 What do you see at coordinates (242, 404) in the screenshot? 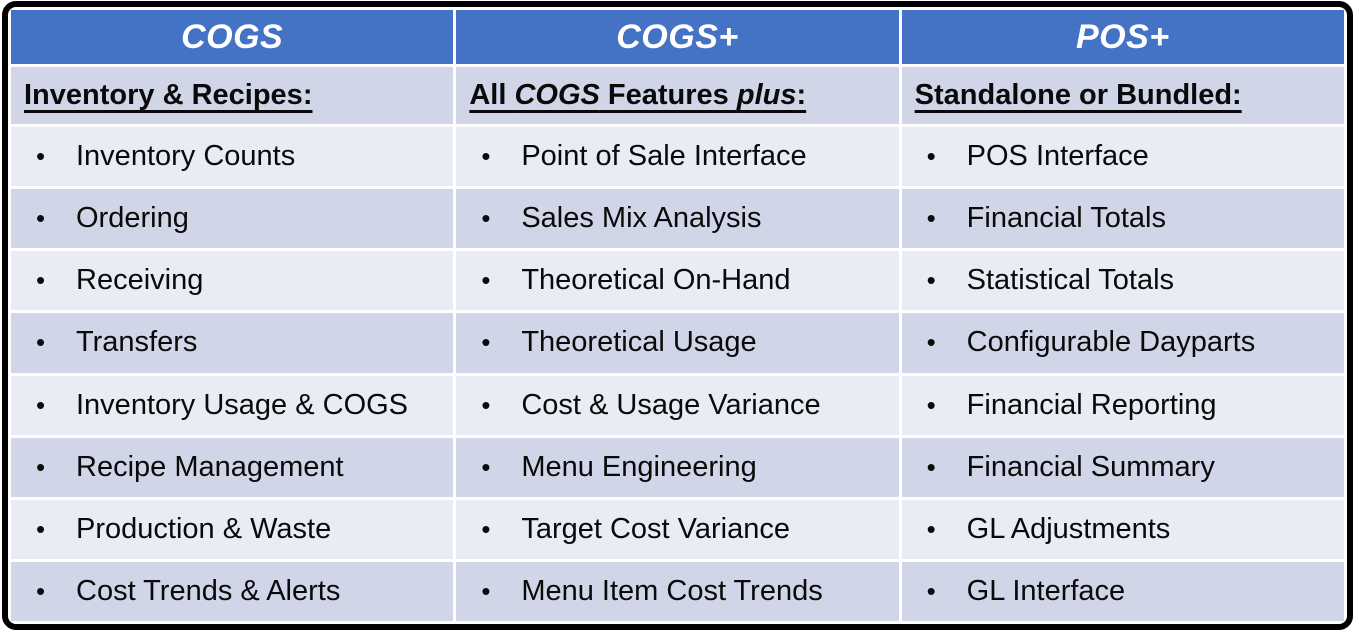
I see `feature-item-label: Inventory Usage & COGS` at bounding box center [242, 404].